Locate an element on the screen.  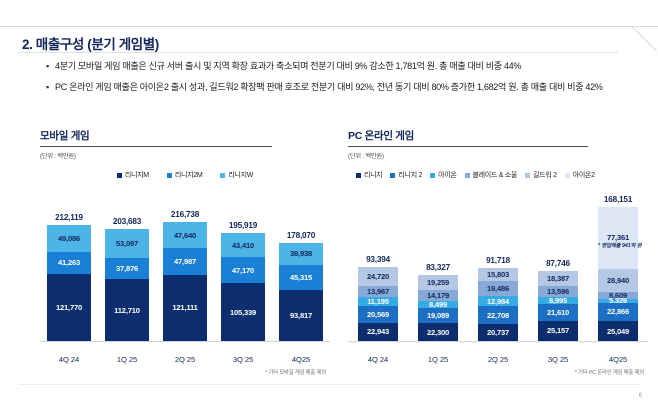
bar-stack: 18,387 13,596 8,995 21,610 25,157 is located at coordinates (558, 306).